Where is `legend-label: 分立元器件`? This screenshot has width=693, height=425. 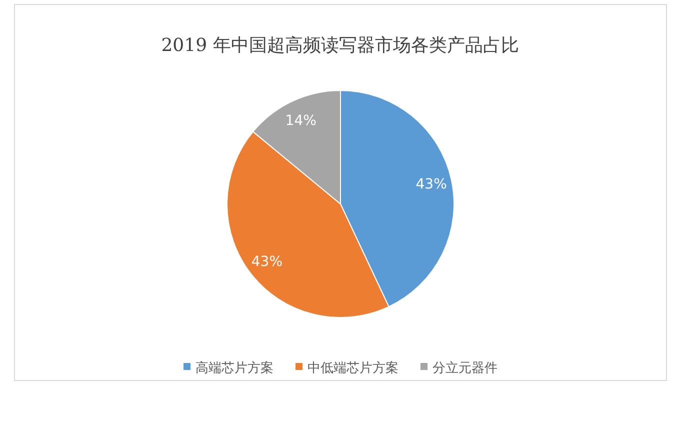 legend-label: 分立元器件 is located at coordinates (465, 368).